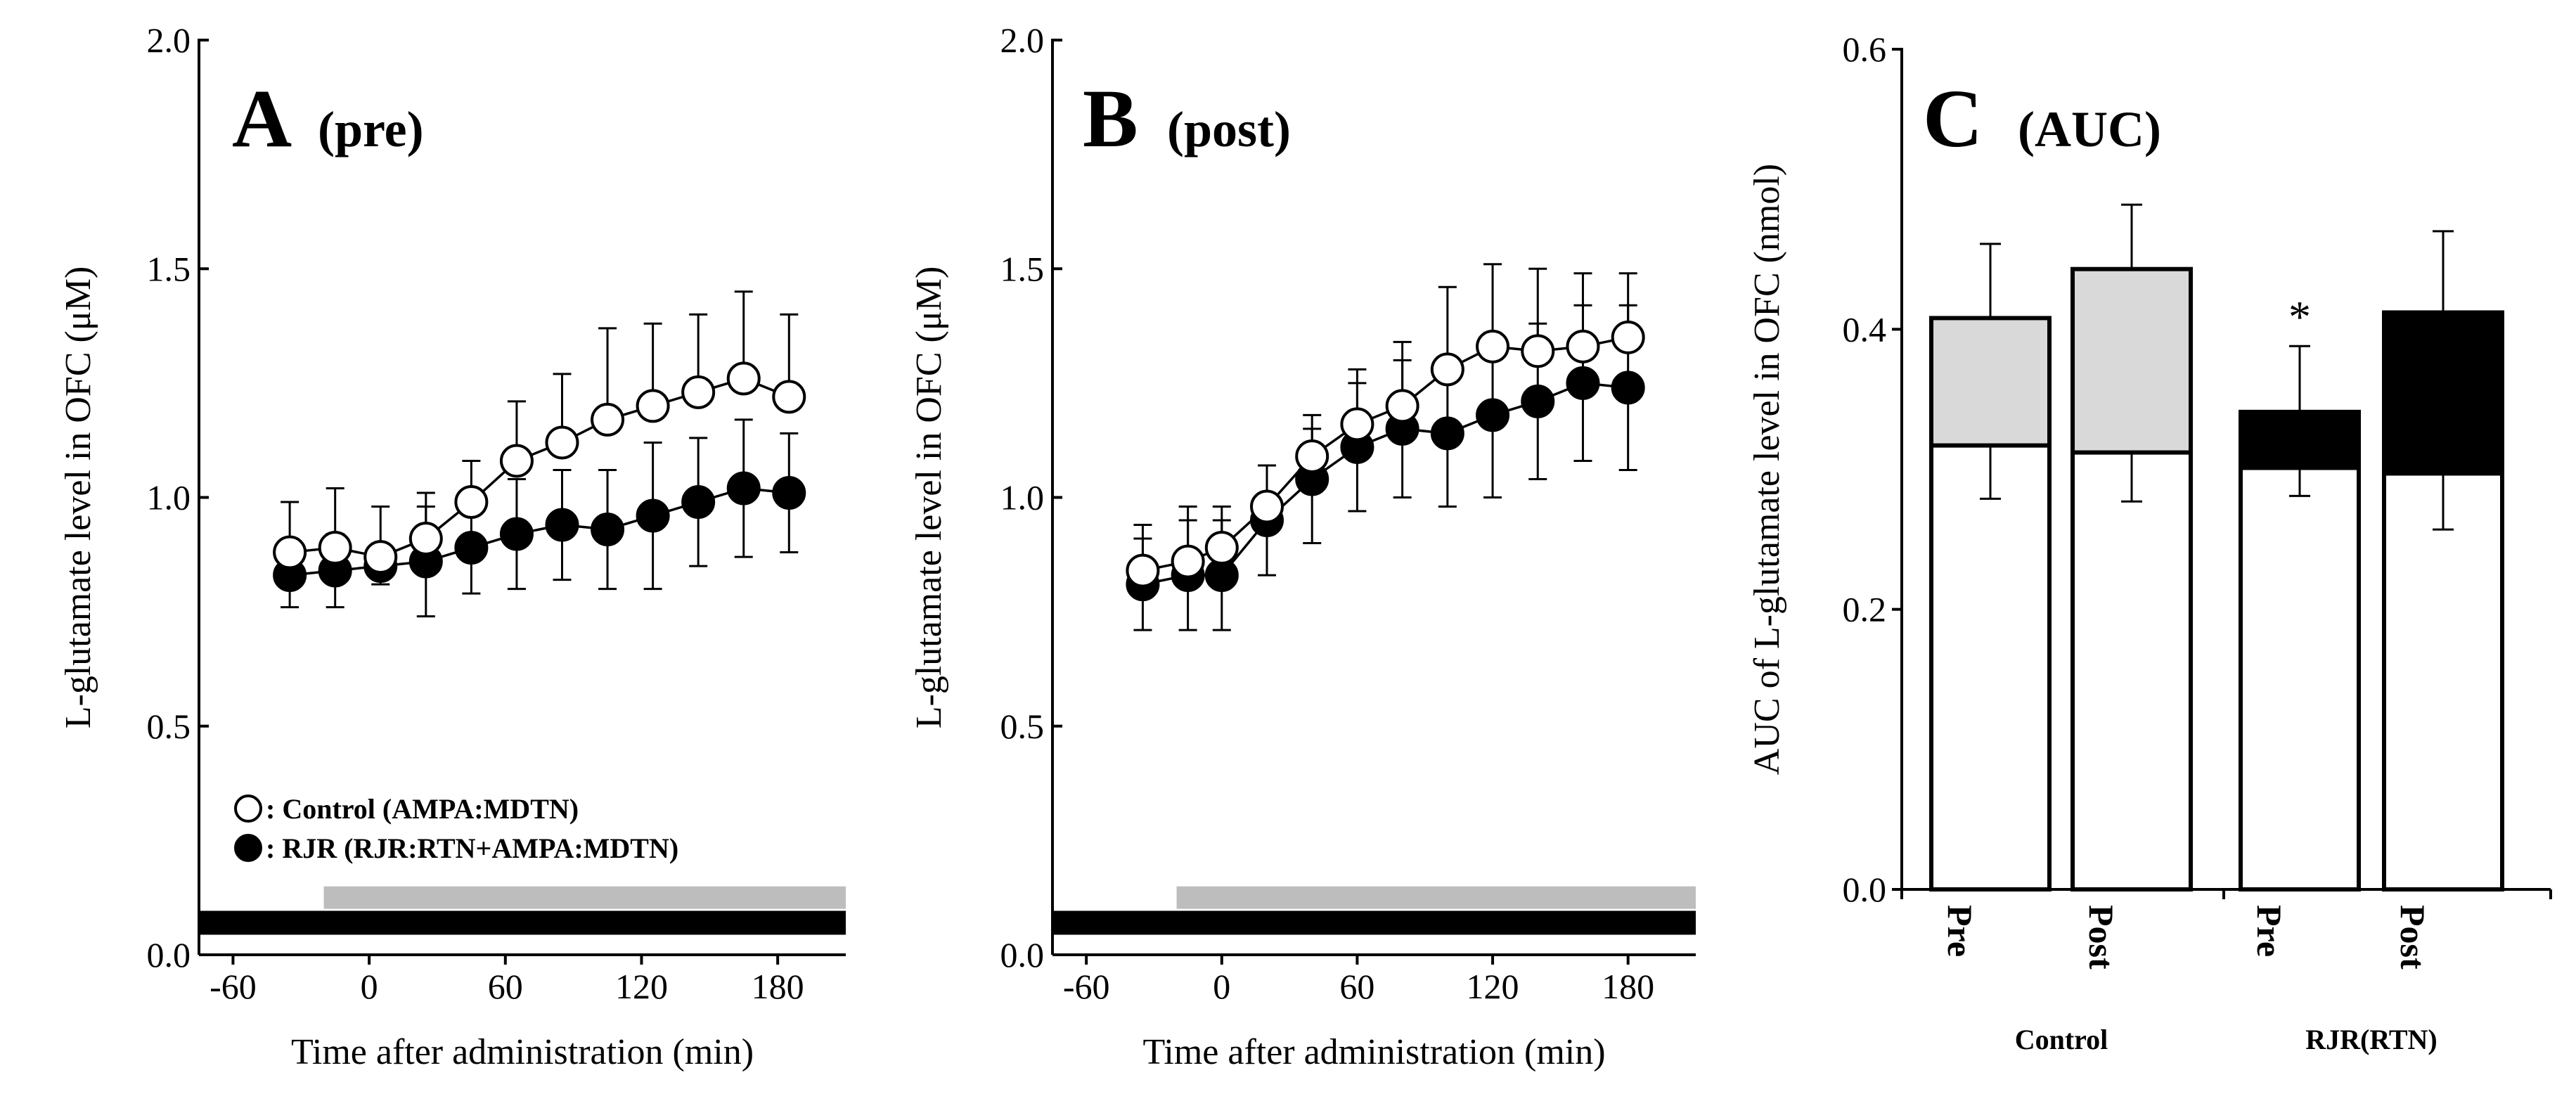 This screenshot has height=1094, width=2576. Describe the element at coordinates (472, 848) in the screenshot. I see `legend-label-rjr: : RJR (RJR:RTN+AMPA:MDTN)` at that location.